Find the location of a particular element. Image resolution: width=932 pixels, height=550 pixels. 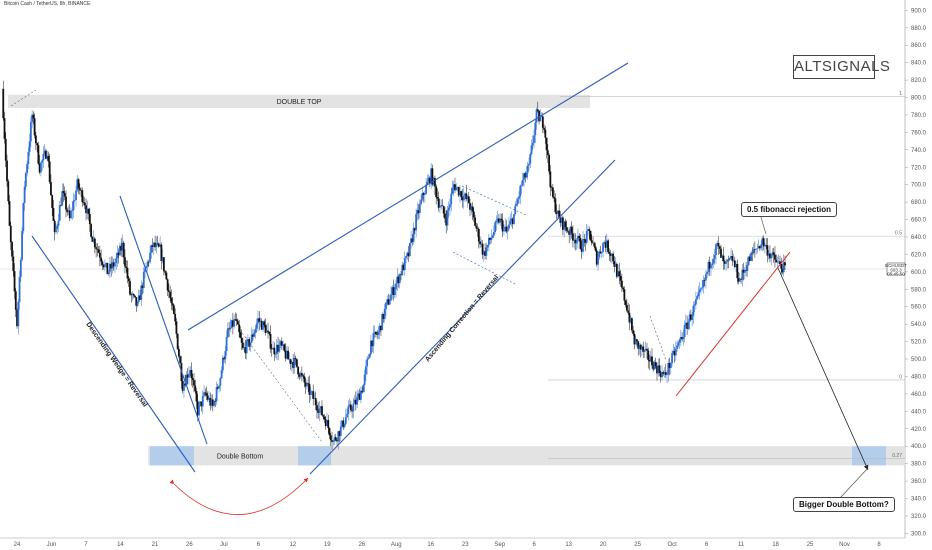

bigger-double-bottom-callout: Bigger Double Bottom? is located at coordinates (844, 504).